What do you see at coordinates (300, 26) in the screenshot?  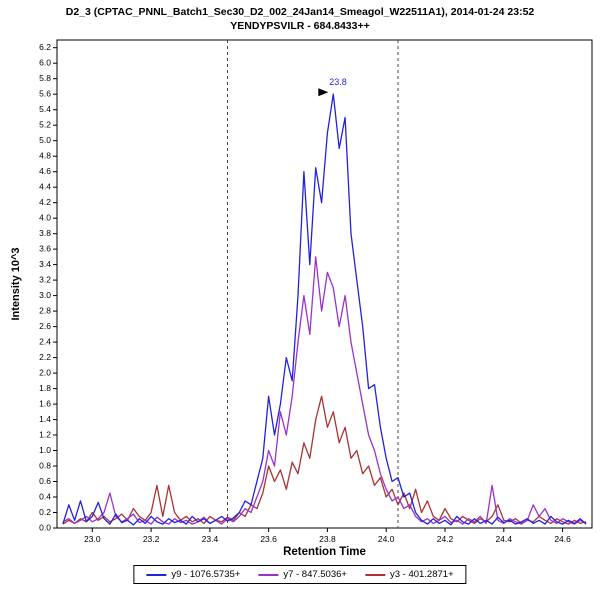 I see `peptide-subtitle: YENDYPSVILR - 684.8433++` at bounding box center [300, 26].